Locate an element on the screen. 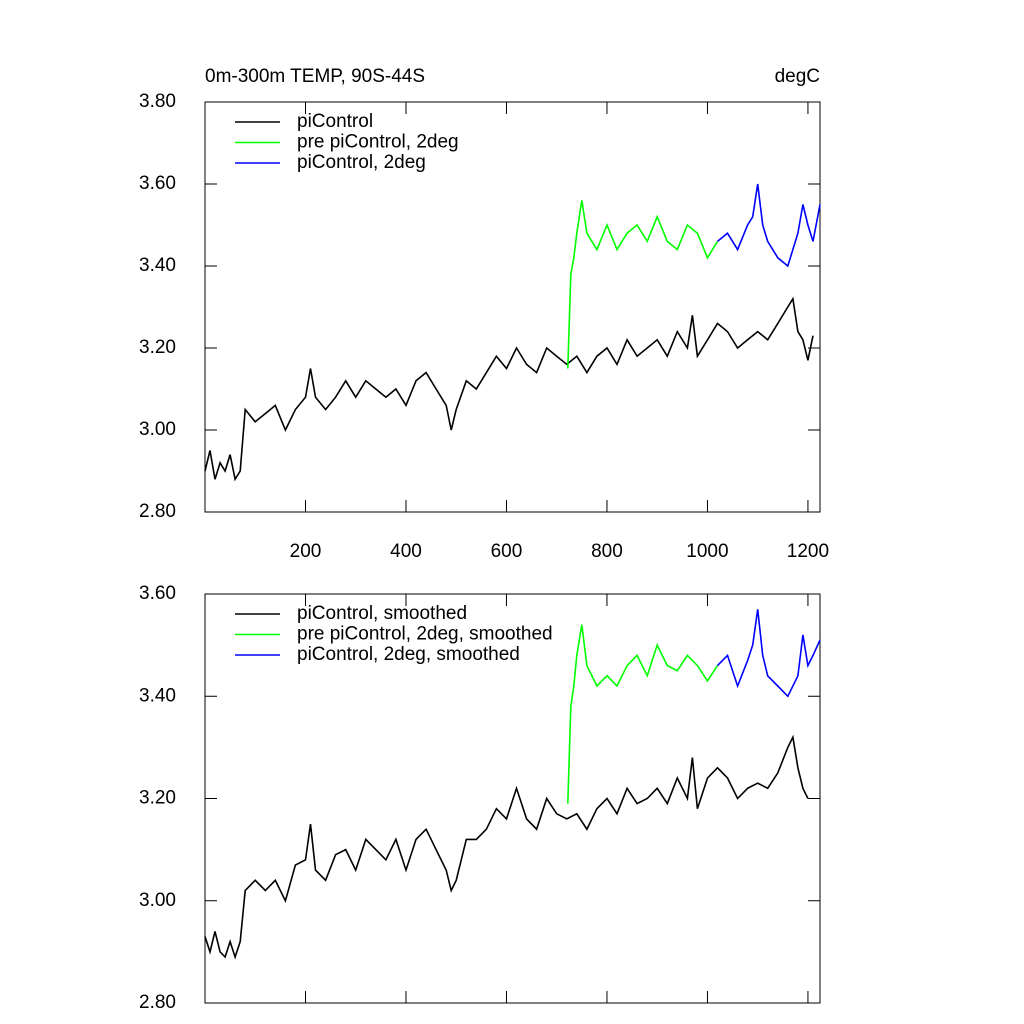  x-tick-label: 400 is located at coordinates (406, 551).